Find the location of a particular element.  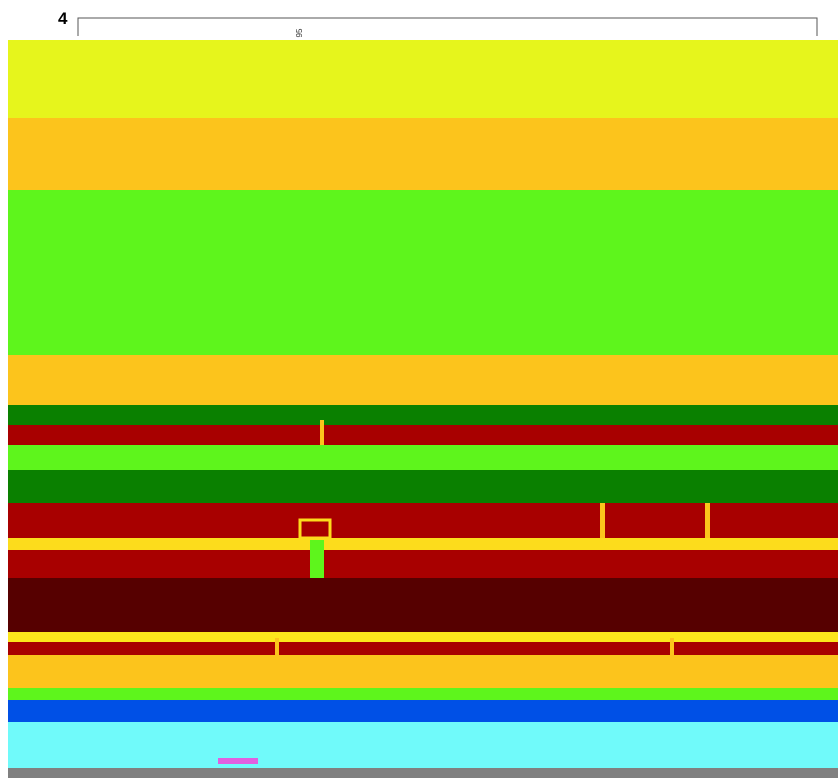

bracket is located at coordinates (447, 26).